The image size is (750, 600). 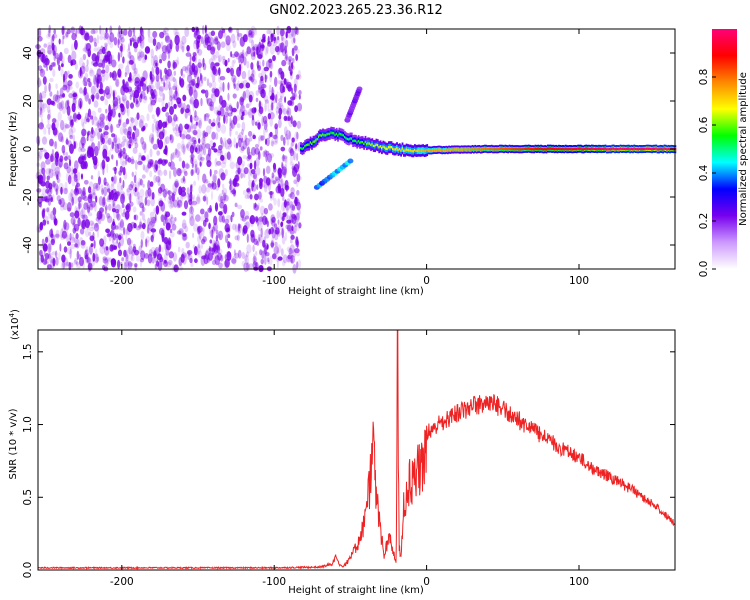 I want to click on colorbar-tick-label: 0.4, so click(x=704, y=172).